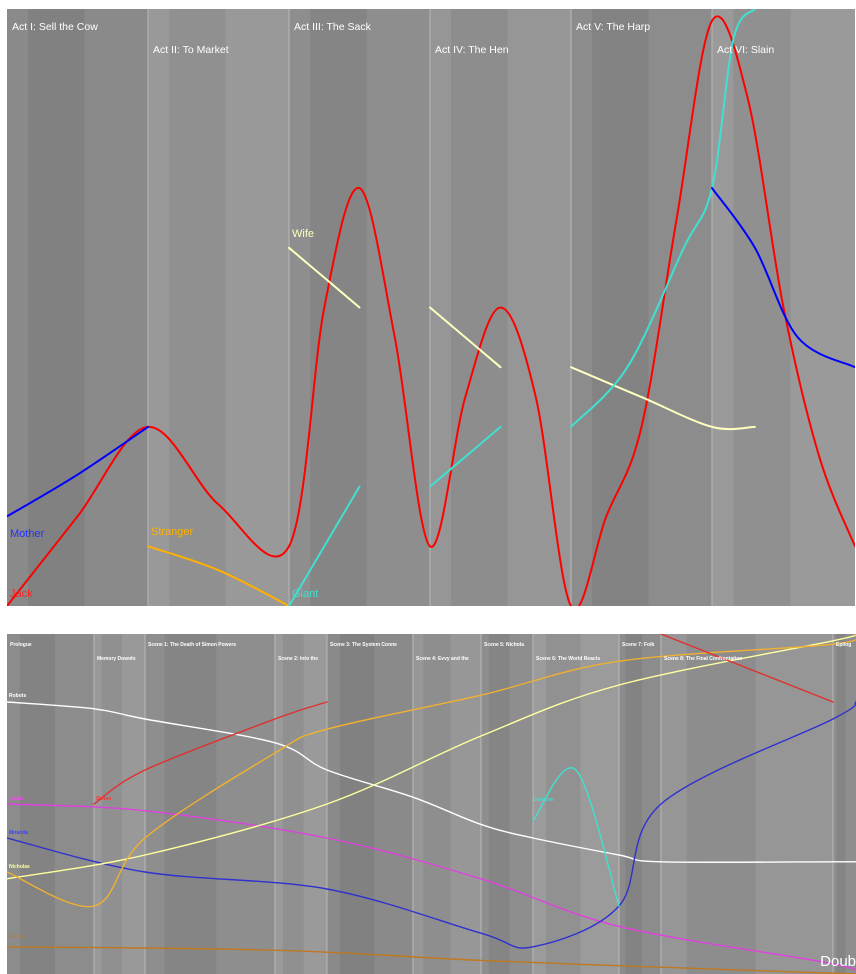 Image resolution: width=856 pixels, height=974 pixels. I want to click on section-label: Act VI: Slain, so click(745, 50).